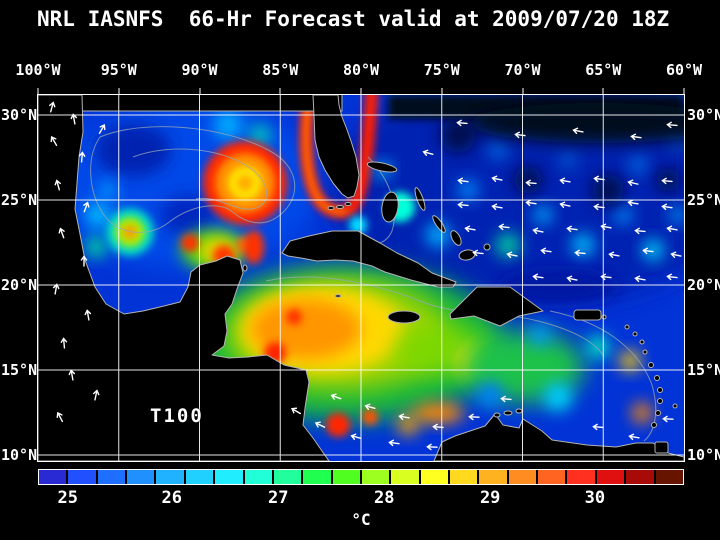 This screenshot has width=720, height=540. Describe the element at coordinates (487, 247) in the screenshot. I see `turks-caicos` at that location.